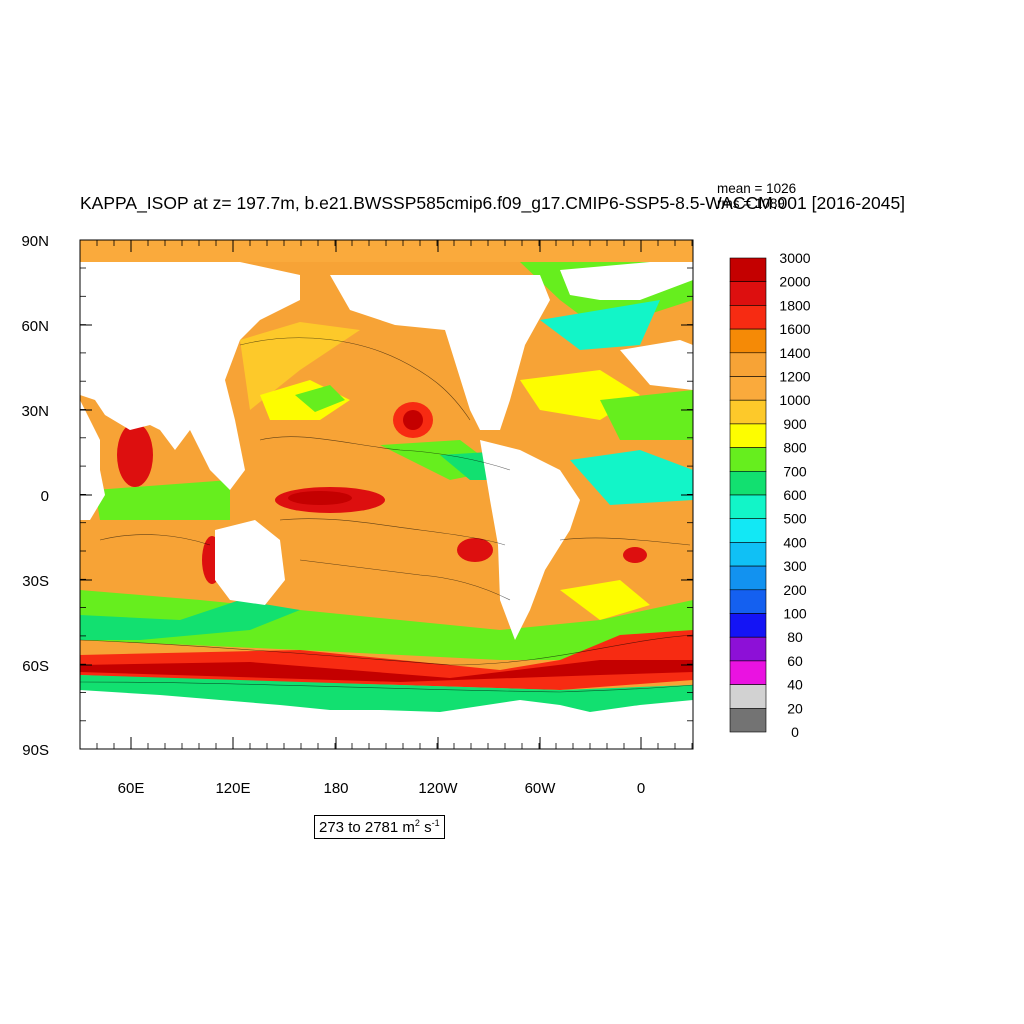 Image resolution: width=1024 pixels, height=1024 pixels. I want to click on colorbar-label: 3000, so click(794, 258).